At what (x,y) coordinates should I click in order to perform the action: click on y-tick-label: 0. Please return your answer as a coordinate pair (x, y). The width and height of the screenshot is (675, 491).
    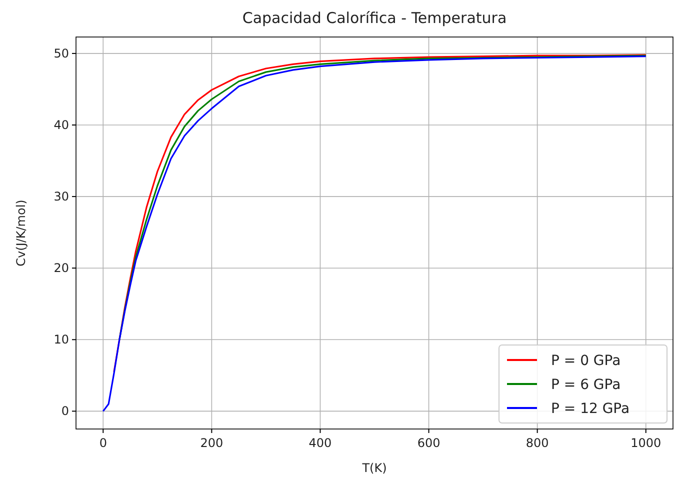
    Looking at the image, I should click on (65, 411).